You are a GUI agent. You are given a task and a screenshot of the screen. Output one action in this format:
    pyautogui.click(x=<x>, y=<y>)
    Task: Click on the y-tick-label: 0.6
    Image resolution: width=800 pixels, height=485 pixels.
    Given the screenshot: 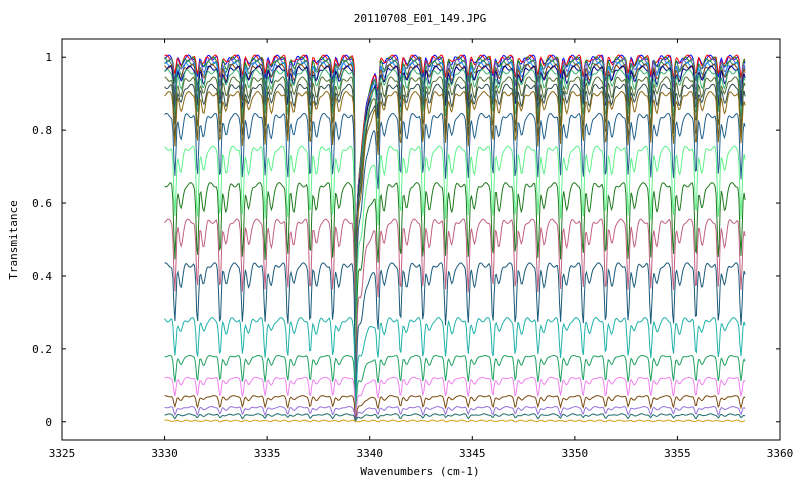 What is the action you would take?
    pyautogui.click(x=42, y=203)
    